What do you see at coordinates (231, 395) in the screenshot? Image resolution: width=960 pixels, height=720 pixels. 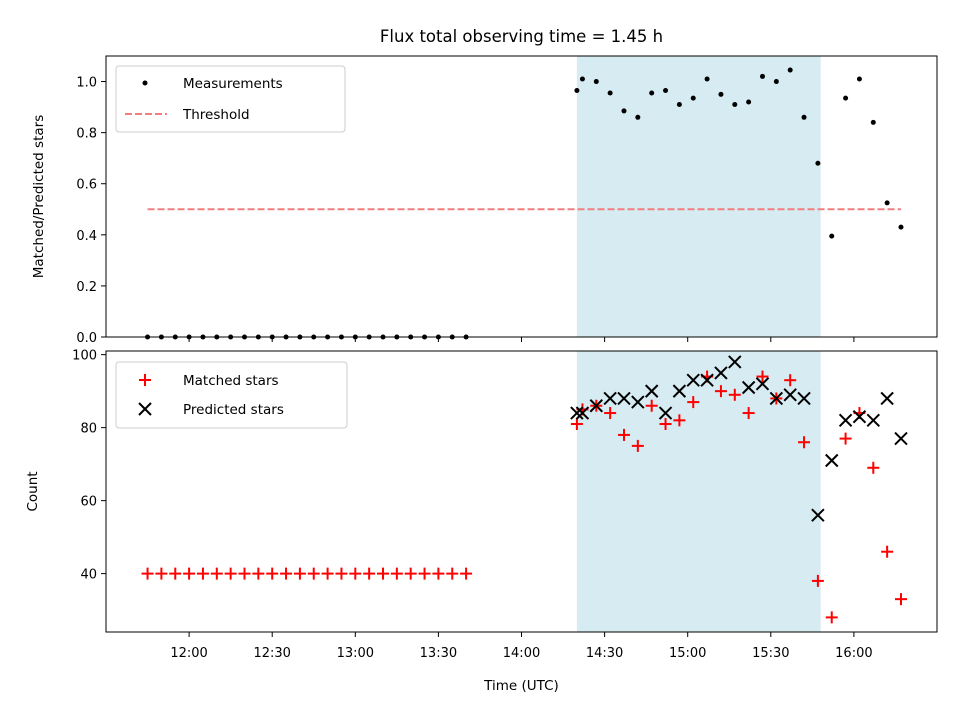 I see `bottom-legend: Matched stars Predicted stars` at bounding box center [231, 395].